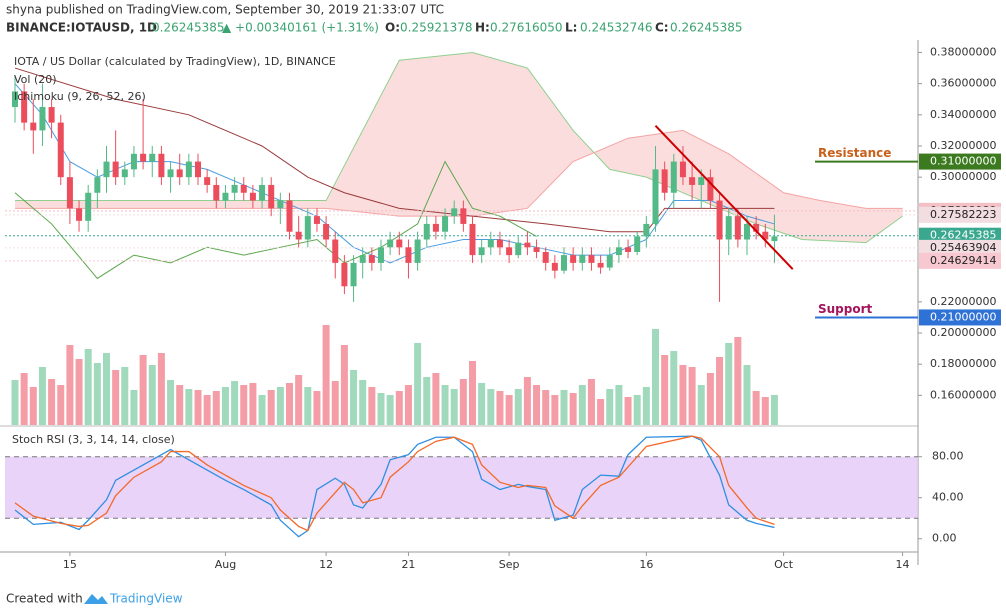 The image size is (1006, 615). Describe the element at coordinates (571, 28) in the screenshot. I see `ohlc-key: L:` at that location.